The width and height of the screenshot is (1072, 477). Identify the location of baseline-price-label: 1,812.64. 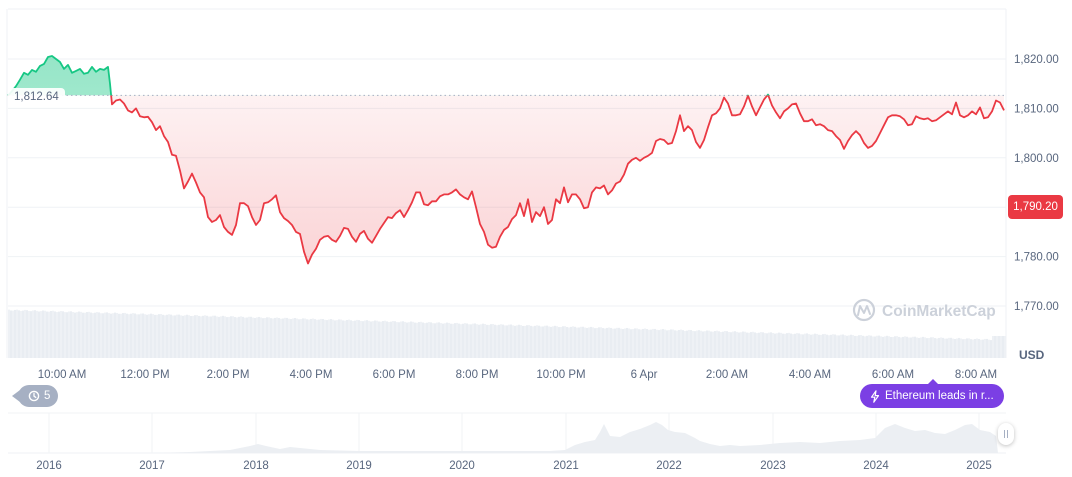
(36, 97).